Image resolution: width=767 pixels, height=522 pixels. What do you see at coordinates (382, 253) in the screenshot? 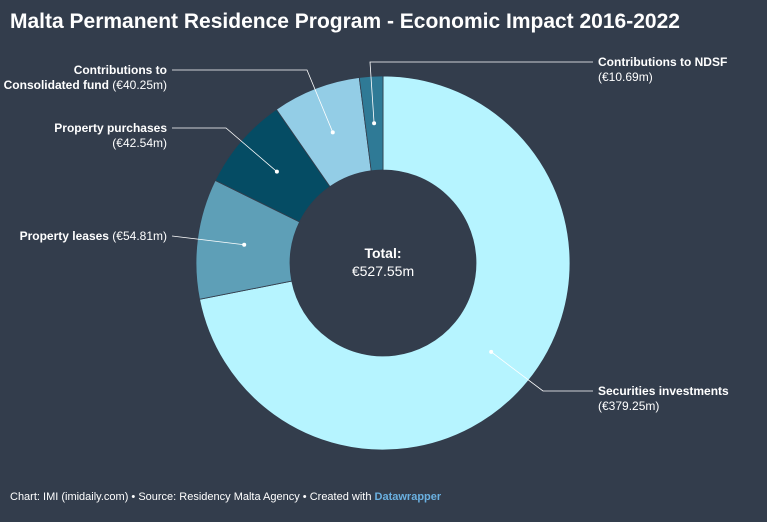
I see `center-total-label: Total:` at bounding box center [382, 253].